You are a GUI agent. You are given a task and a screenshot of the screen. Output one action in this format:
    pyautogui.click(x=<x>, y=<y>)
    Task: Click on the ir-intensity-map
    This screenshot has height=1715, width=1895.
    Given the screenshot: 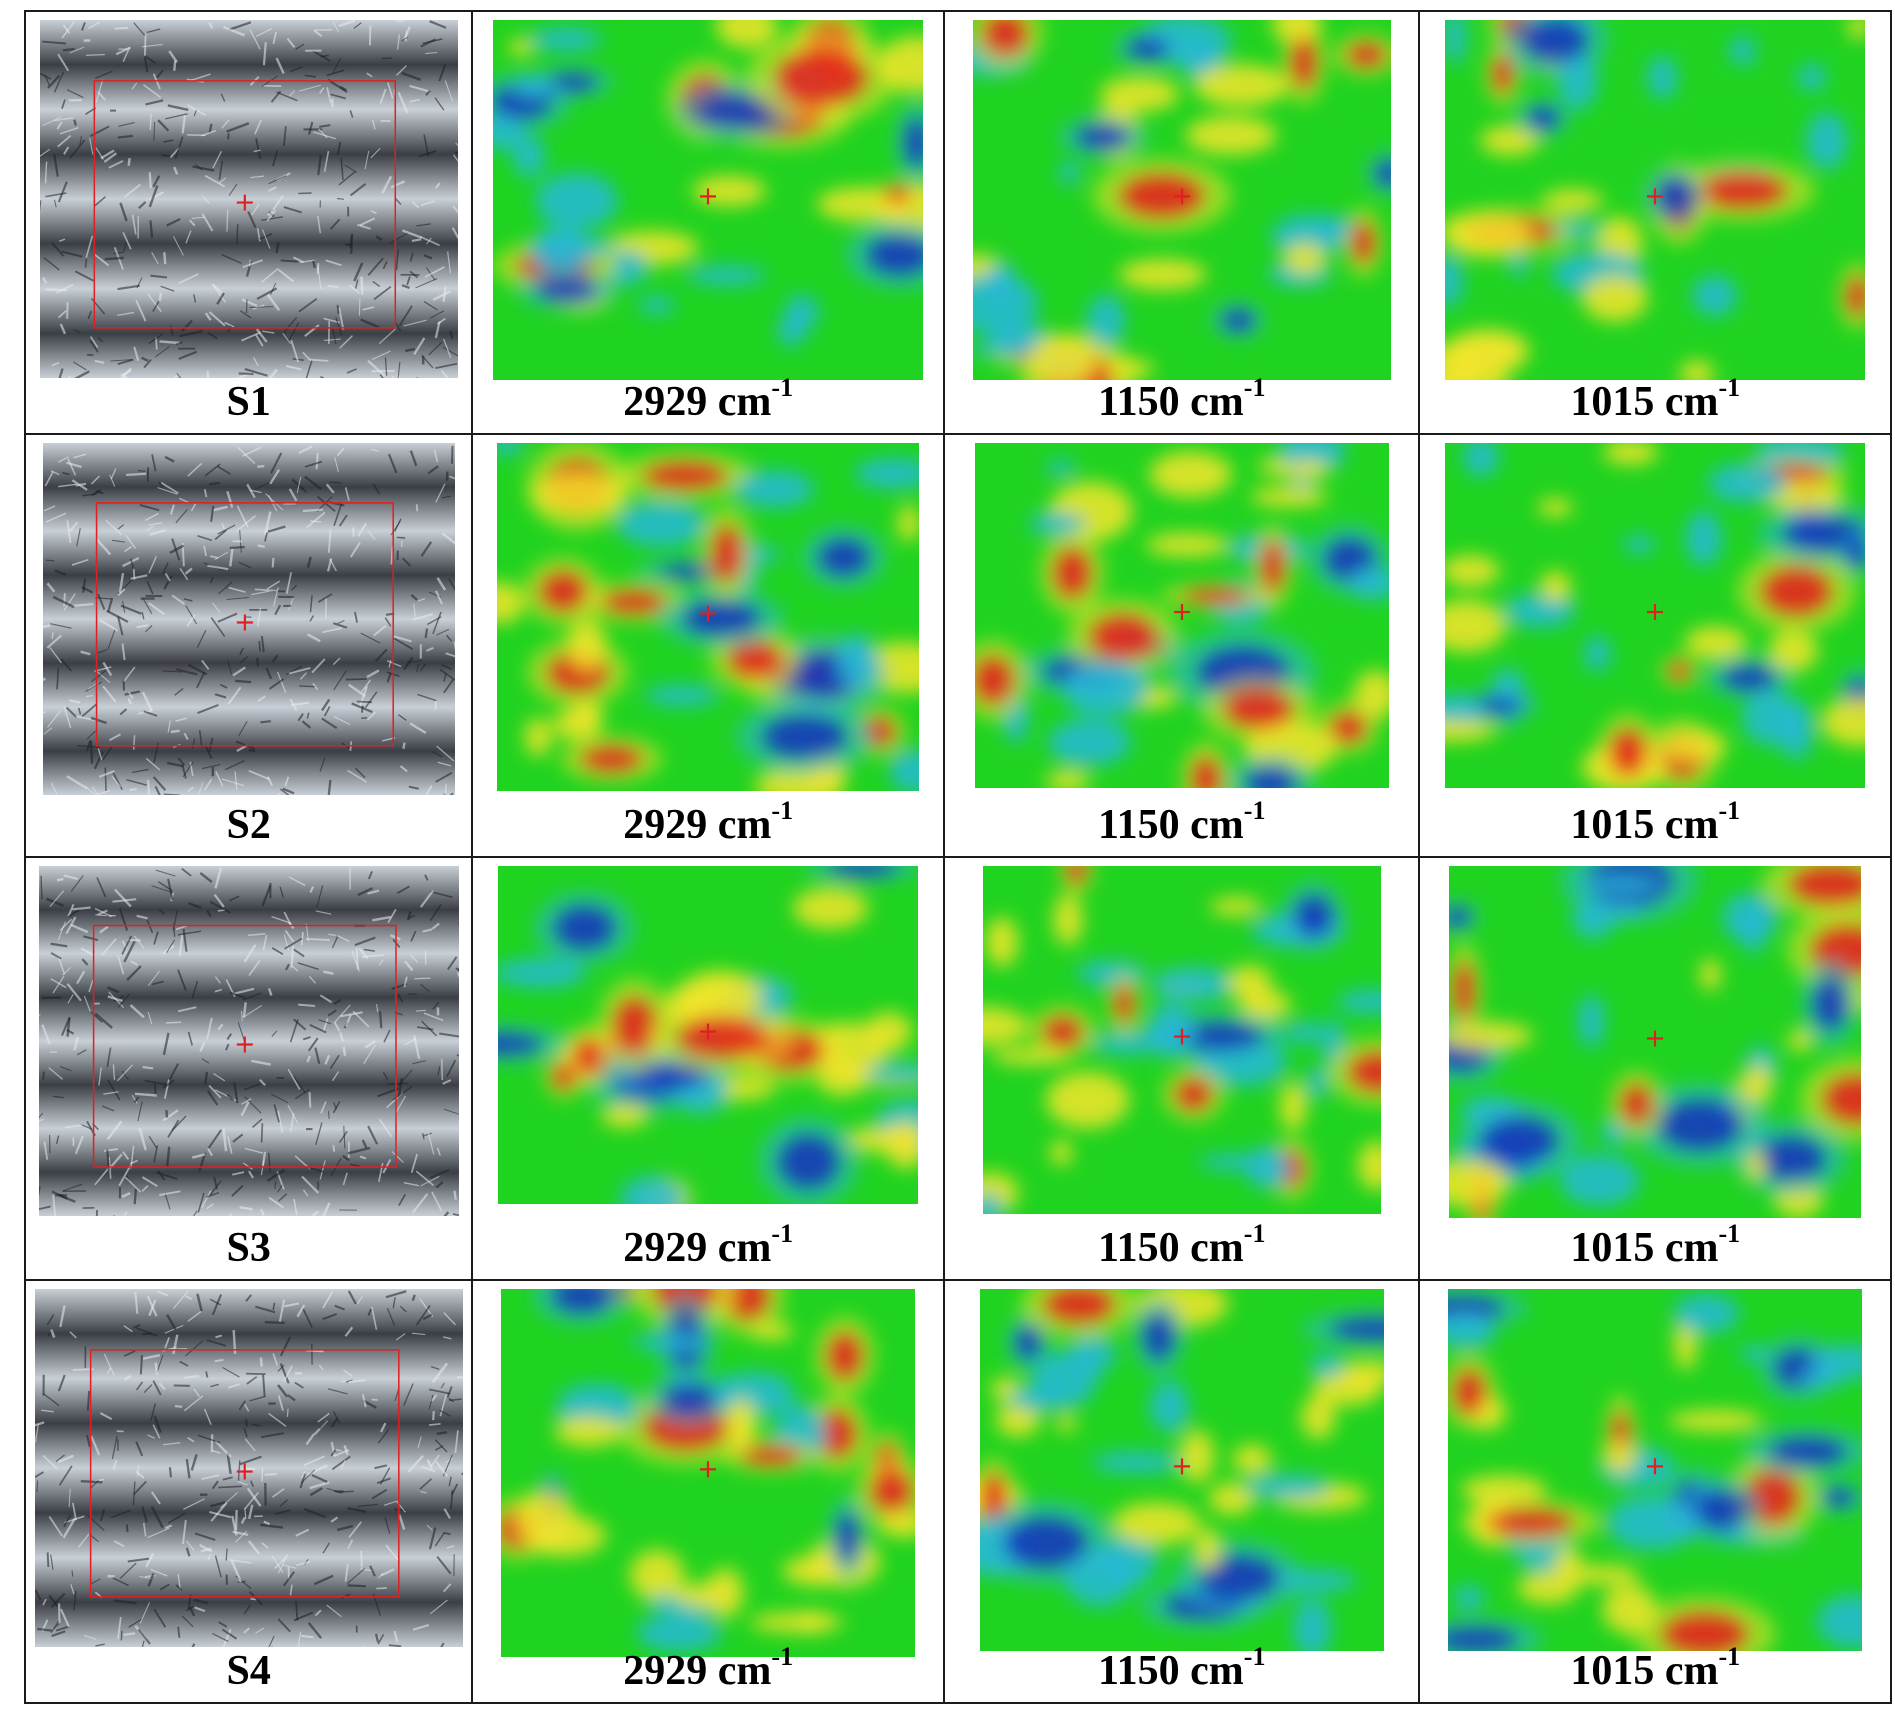 What is the action you would take?
    pyautogui.click(x=1181, y=200)
    